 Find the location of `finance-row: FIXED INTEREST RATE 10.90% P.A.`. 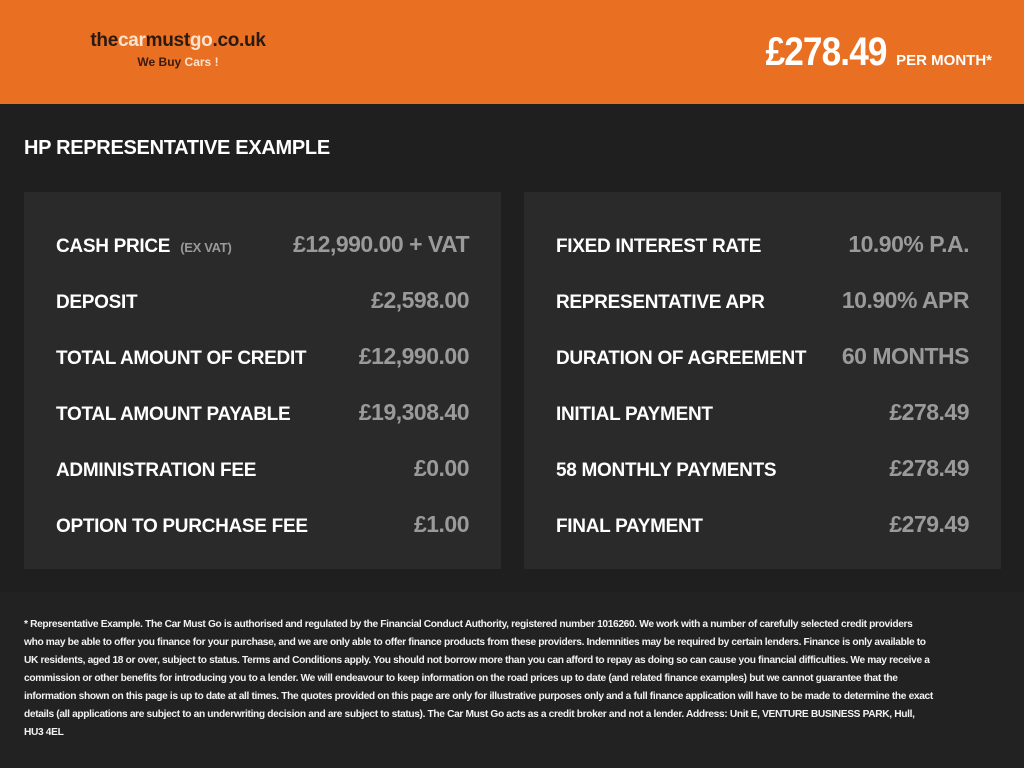

finance-row: FIXED INTEREST RATE 10.90% P.A. is located at coordinates (762, 244).